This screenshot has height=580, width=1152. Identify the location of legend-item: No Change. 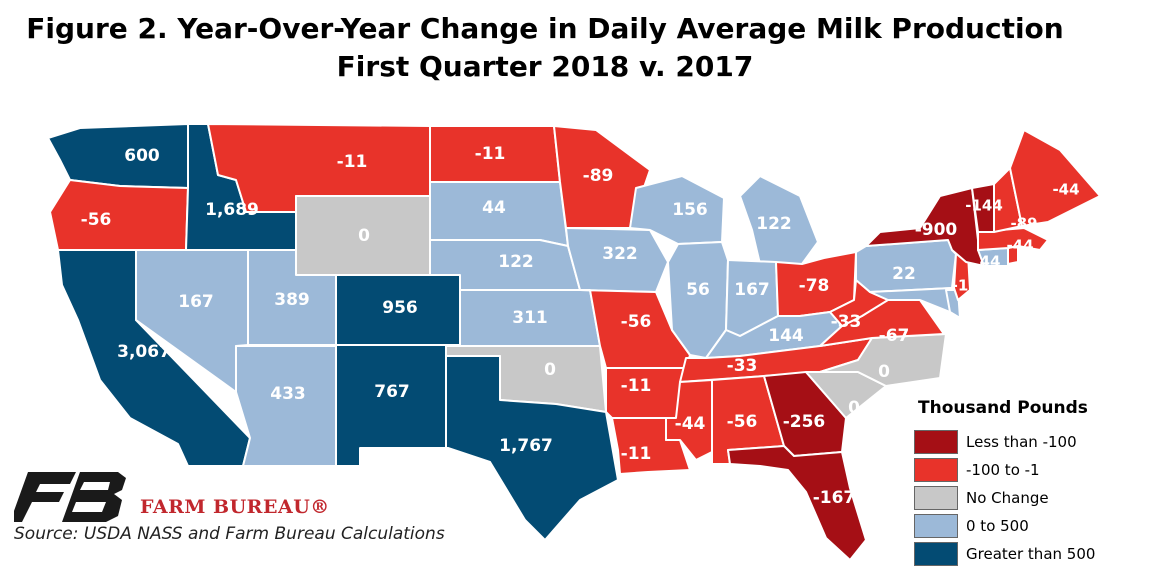
(1031, 498).